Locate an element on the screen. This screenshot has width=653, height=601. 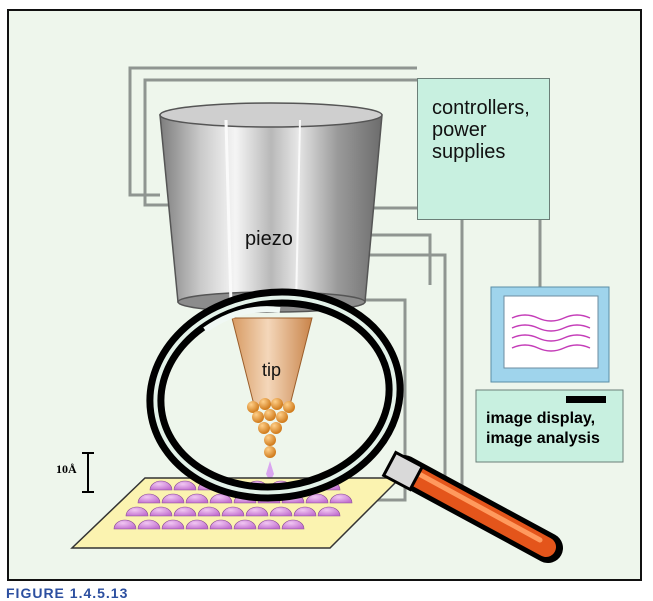
display-label: image display, image analysis is located at coordinates (543, 428).